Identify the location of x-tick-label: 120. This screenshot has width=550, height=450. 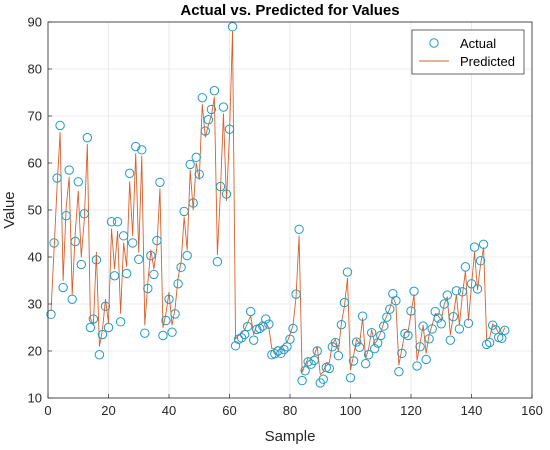
(411, 410).